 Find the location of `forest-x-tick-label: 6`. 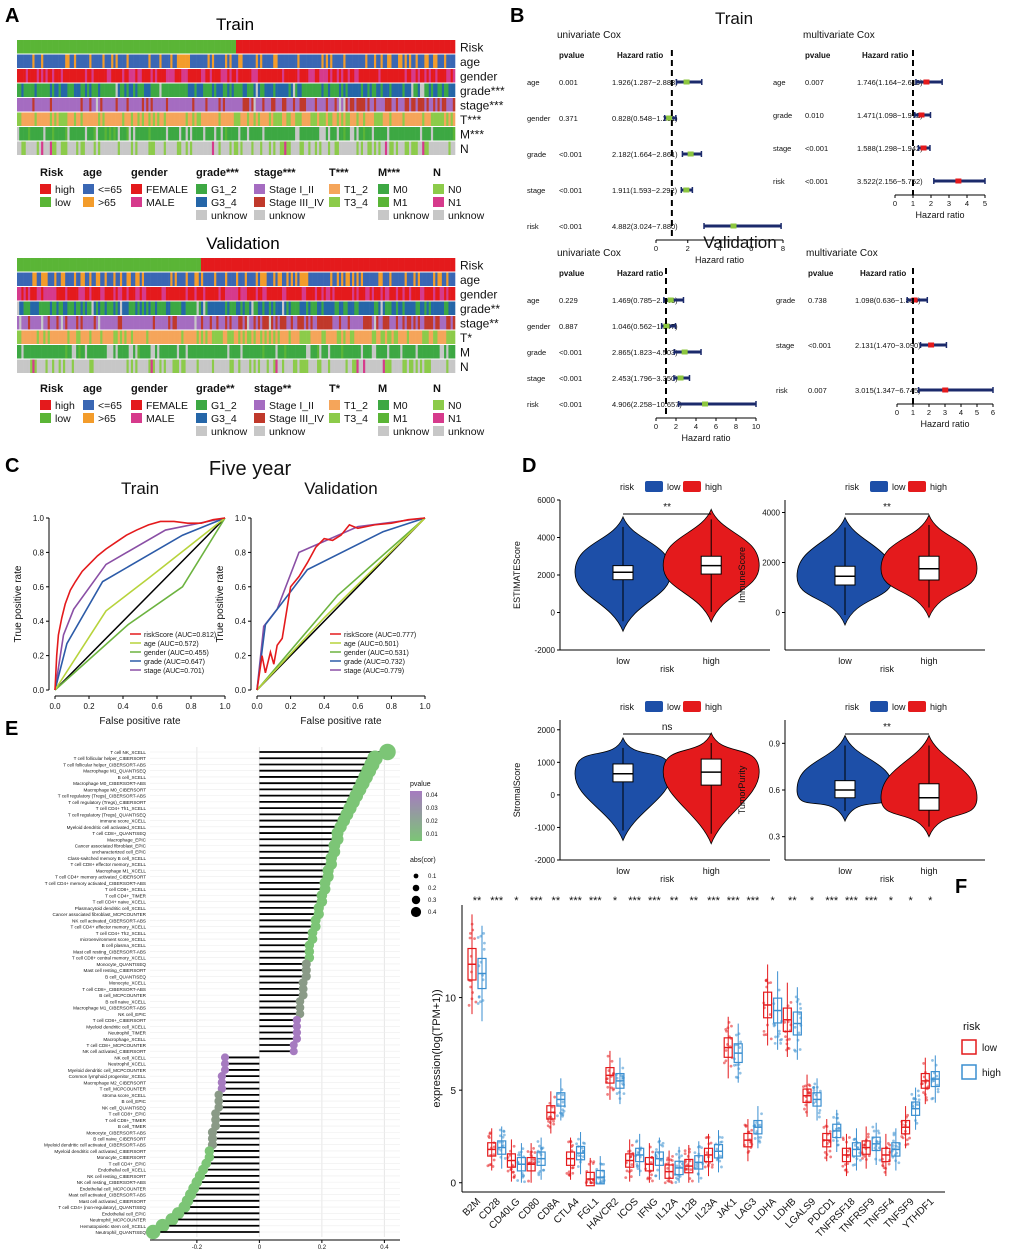

forest-x-tick-label: 6 is located at coordinates (716, 426).